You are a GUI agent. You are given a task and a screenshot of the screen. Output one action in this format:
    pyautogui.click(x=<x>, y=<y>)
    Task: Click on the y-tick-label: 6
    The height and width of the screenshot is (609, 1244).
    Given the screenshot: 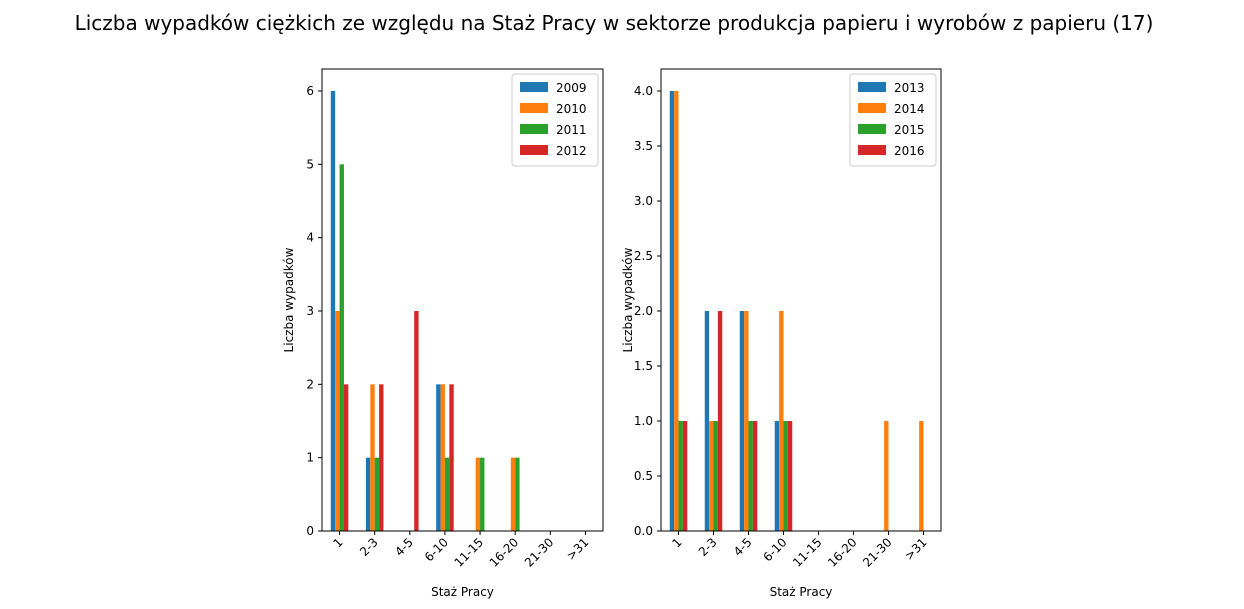 What is the action you would take?
    pyautogui.click(x=310, y=91)
    